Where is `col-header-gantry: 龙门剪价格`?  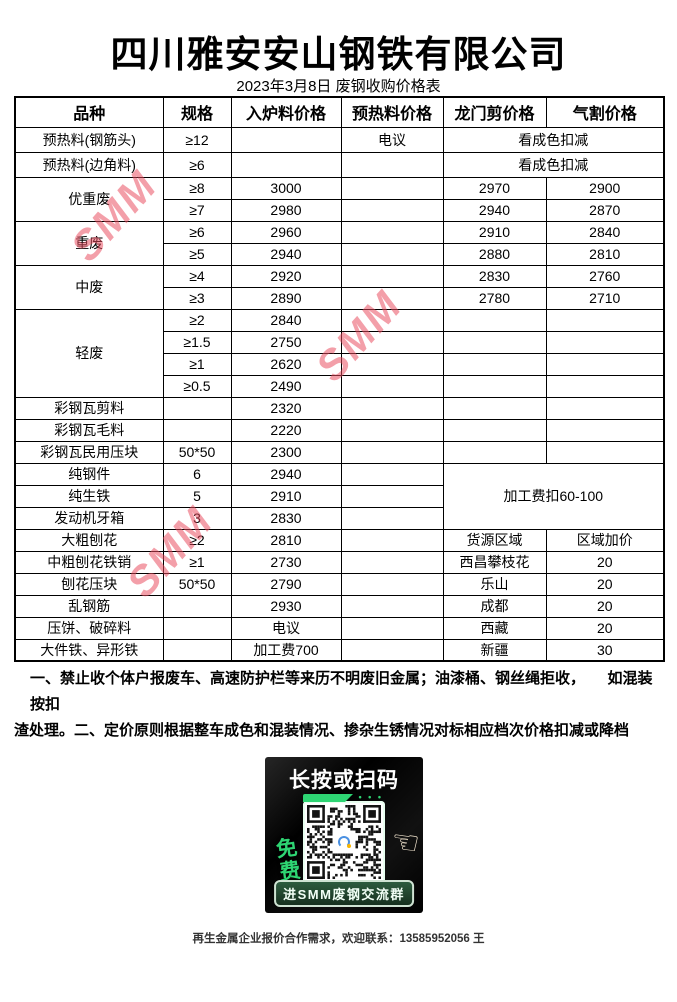 col-header-gantry: 龙门剪价格 is located at coordinates (494, 112).